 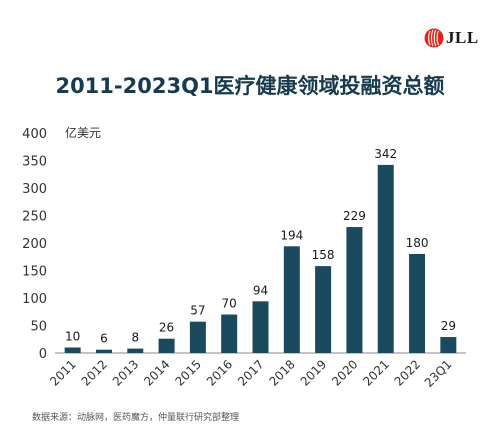 I want to click on y-tick-label: 400, so click(x=34, y=134).